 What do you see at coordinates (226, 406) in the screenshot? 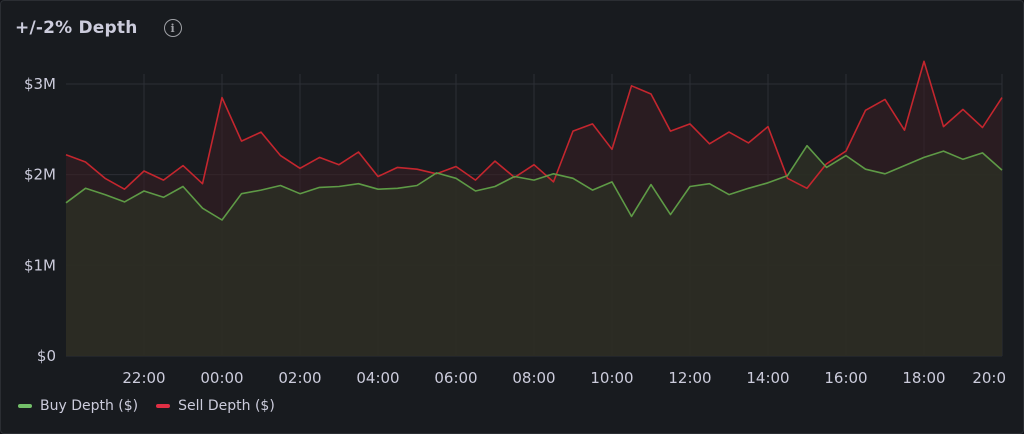
I see `legend-label-sell-depth: Sell Depth ($)` at bounding box center [226, 406].